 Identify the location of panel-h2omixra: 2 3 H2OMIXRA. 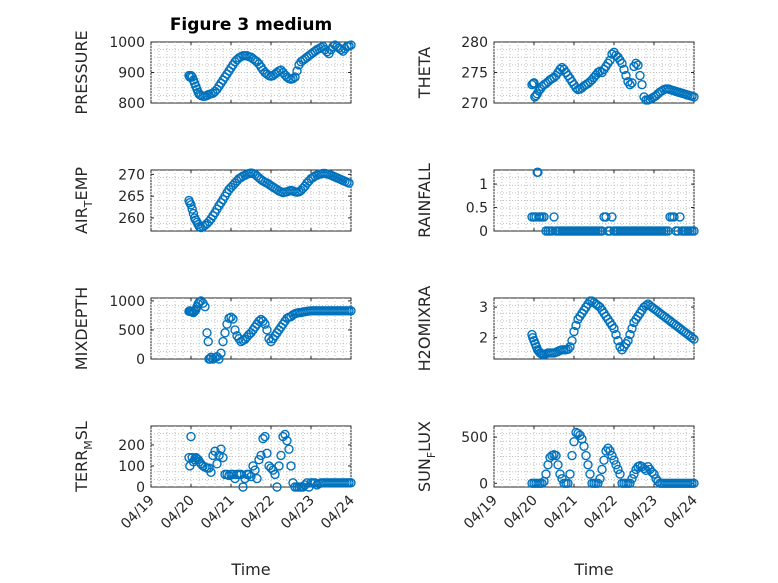
(557, 328).